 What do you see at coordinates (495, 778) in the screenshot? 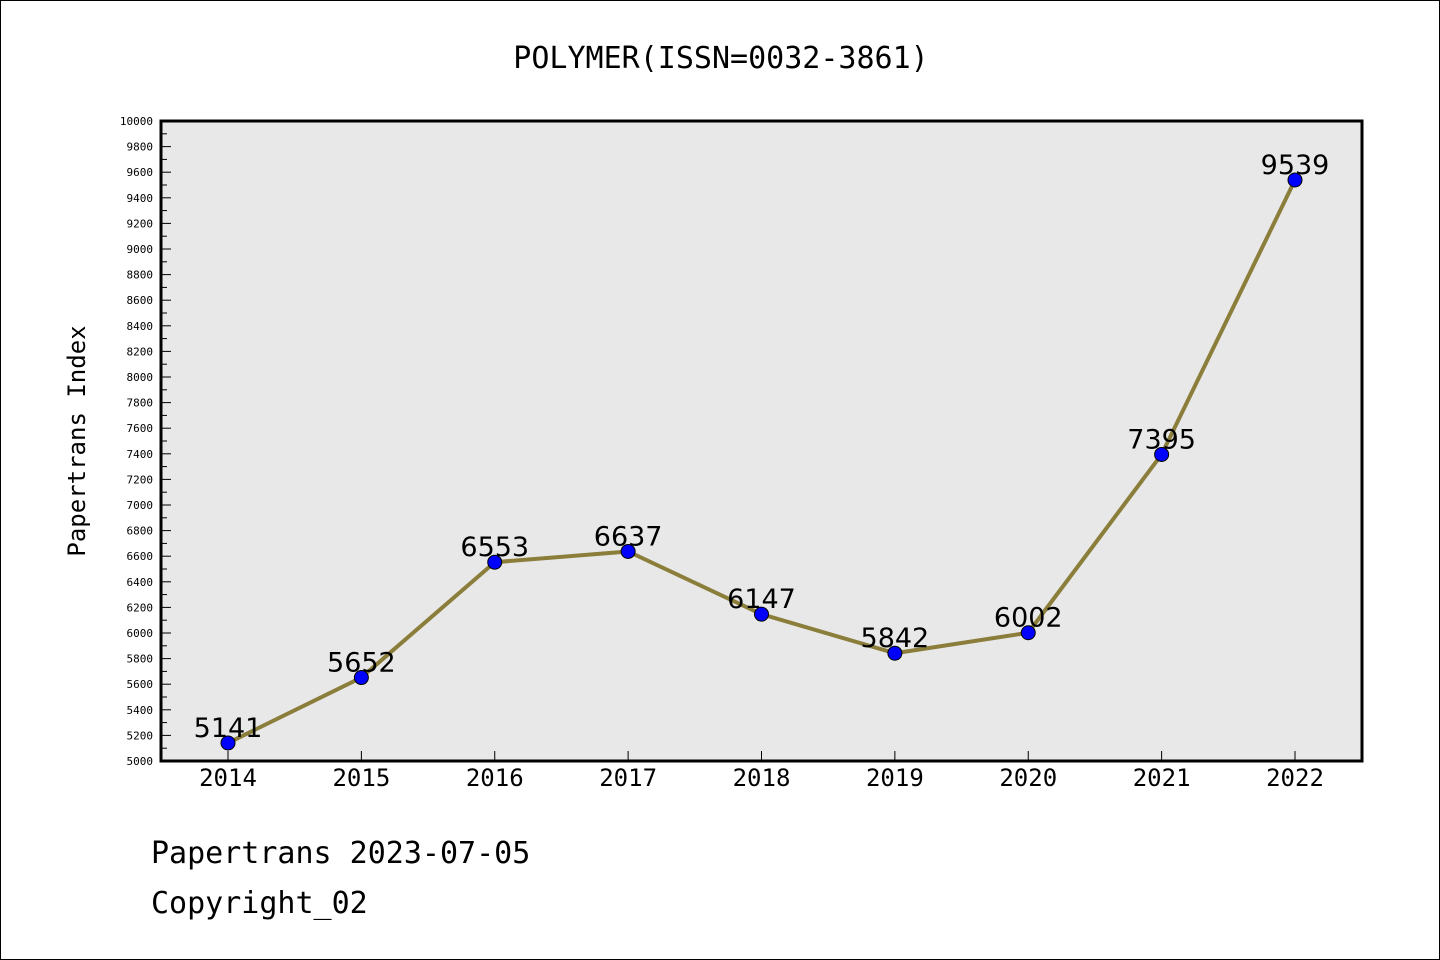
I see `x-tick-label: 2016` at bounding box center [495, 778].